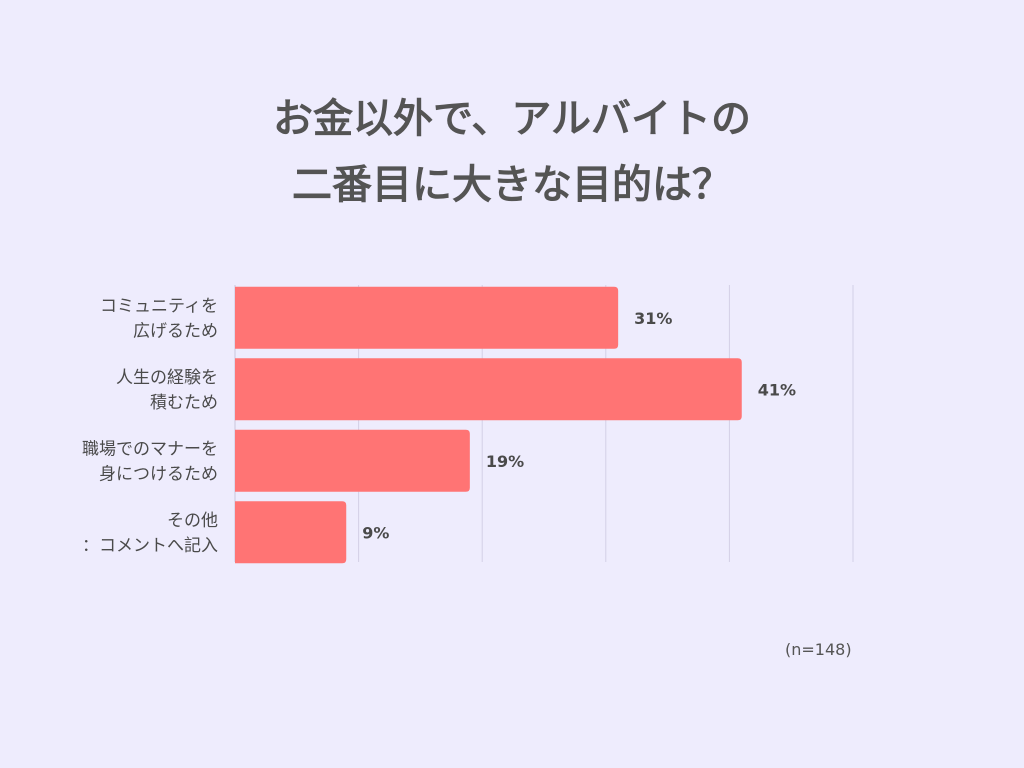  Describe the element at coordinates (579, 426) in the screenshot. I see `value-labels: 31% 41% 19% 9%` at that location.